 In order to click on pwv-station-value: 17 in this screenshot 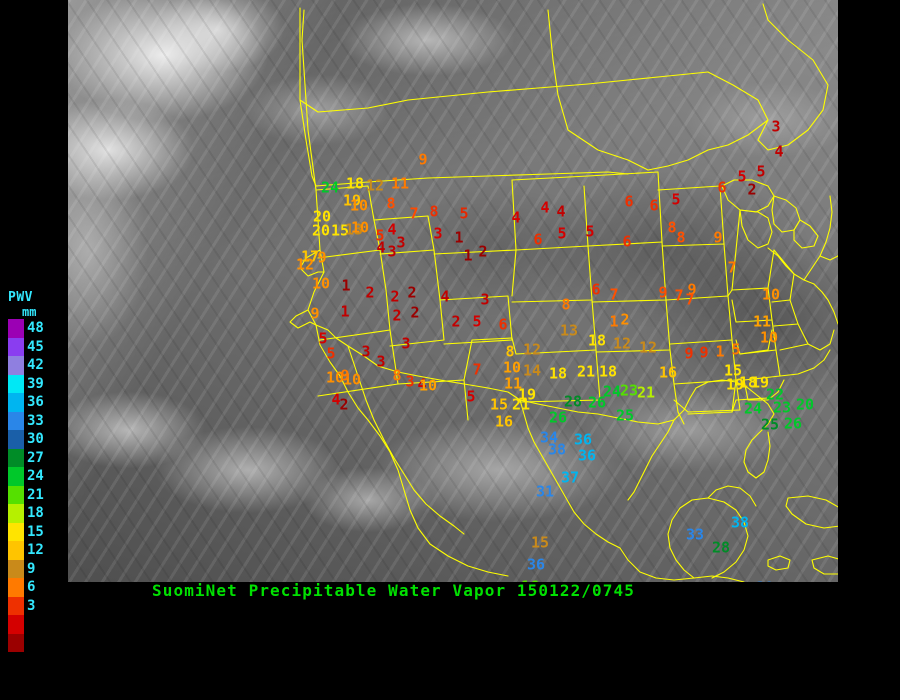, I will do `click(310, 256)`.